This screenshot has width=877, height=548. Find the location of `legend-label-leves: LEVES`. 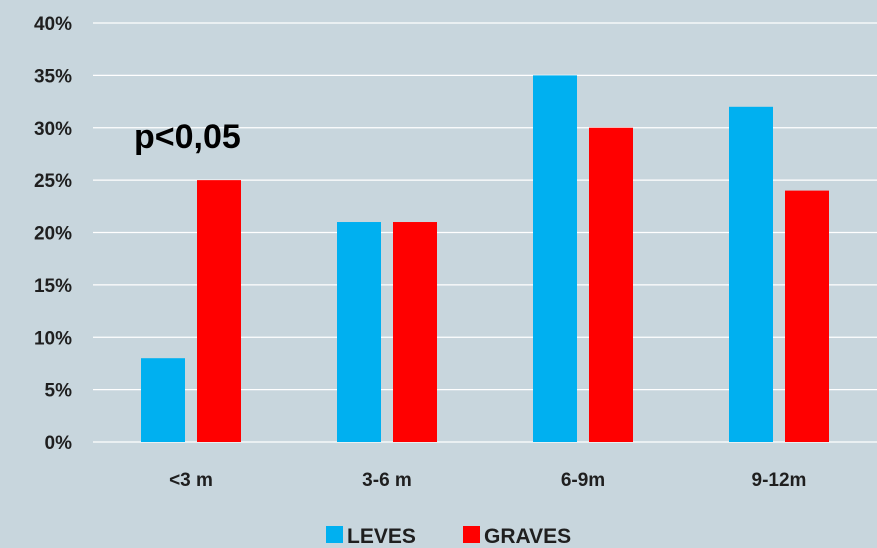

legend-label-leves: LEVES is located at coordinates (381, 536).